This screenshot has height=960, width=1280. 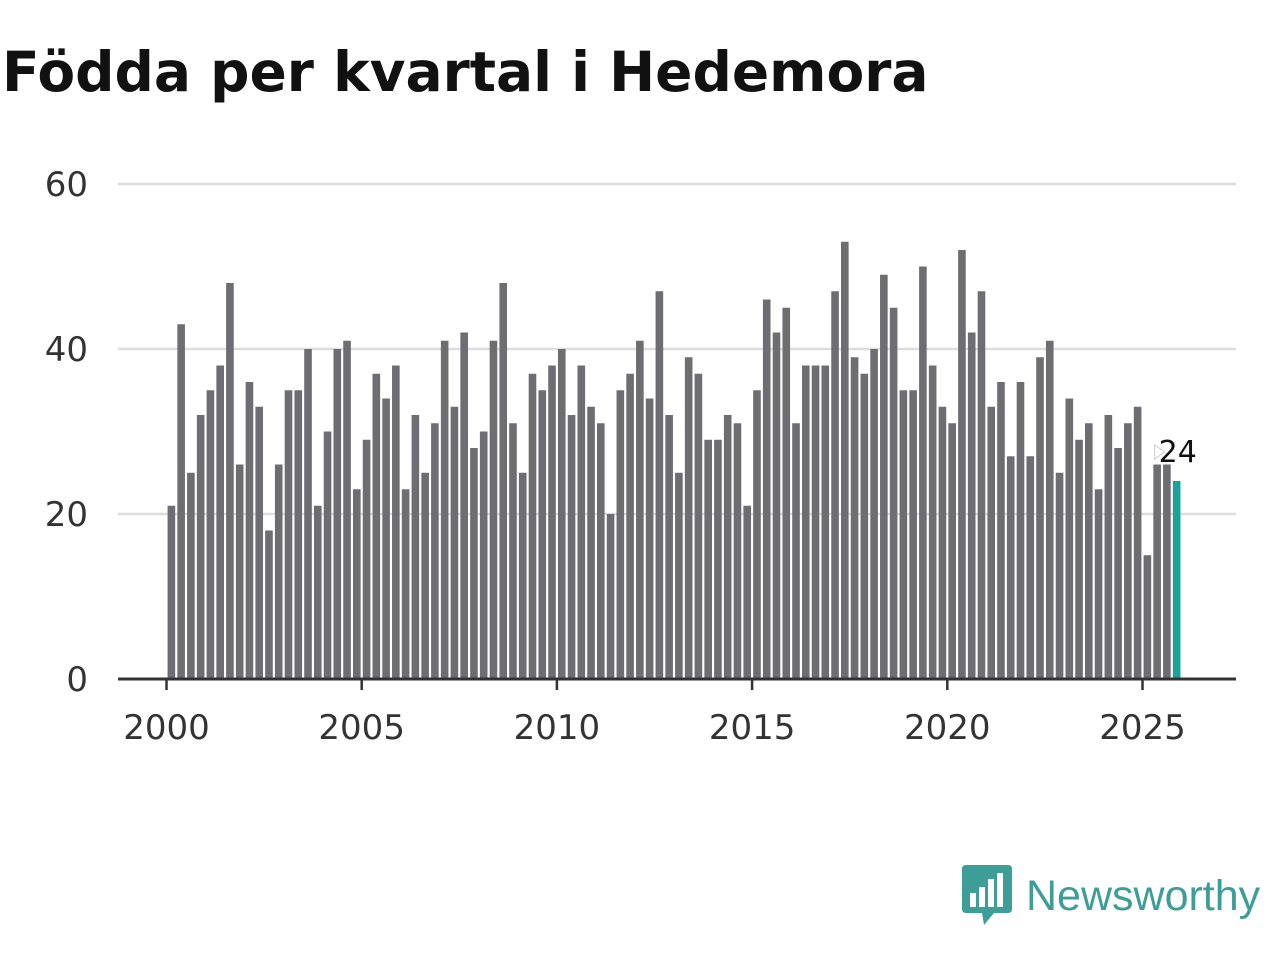 I want to click on bar-2002-q1, so click(x=249, y=530).